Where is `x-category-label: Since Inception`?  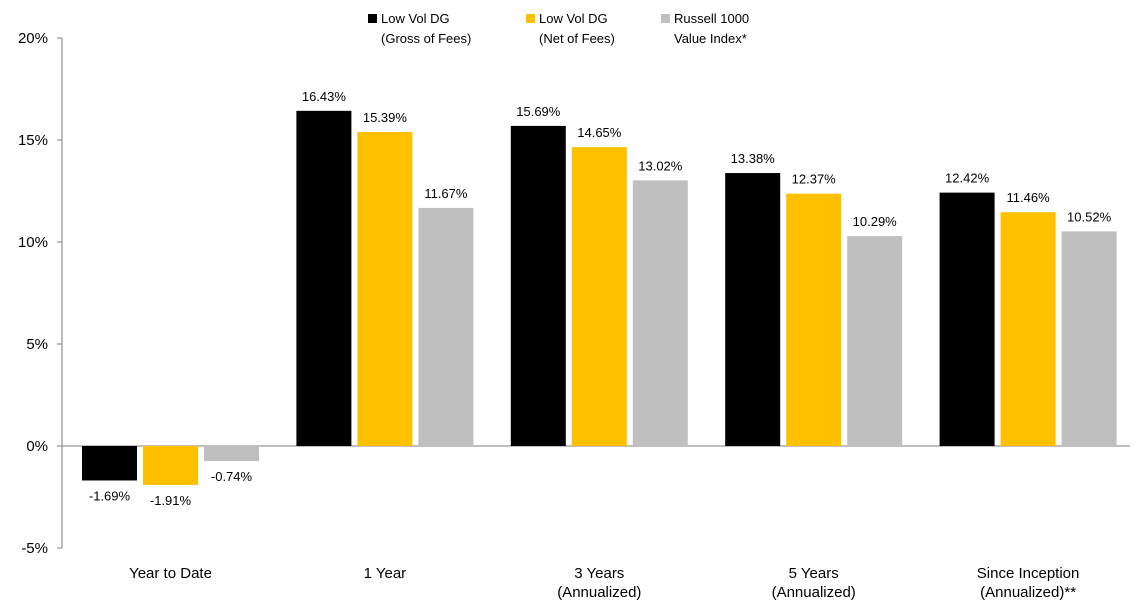 x-category-label: Since Inception is located at coordinates (1028, 573).